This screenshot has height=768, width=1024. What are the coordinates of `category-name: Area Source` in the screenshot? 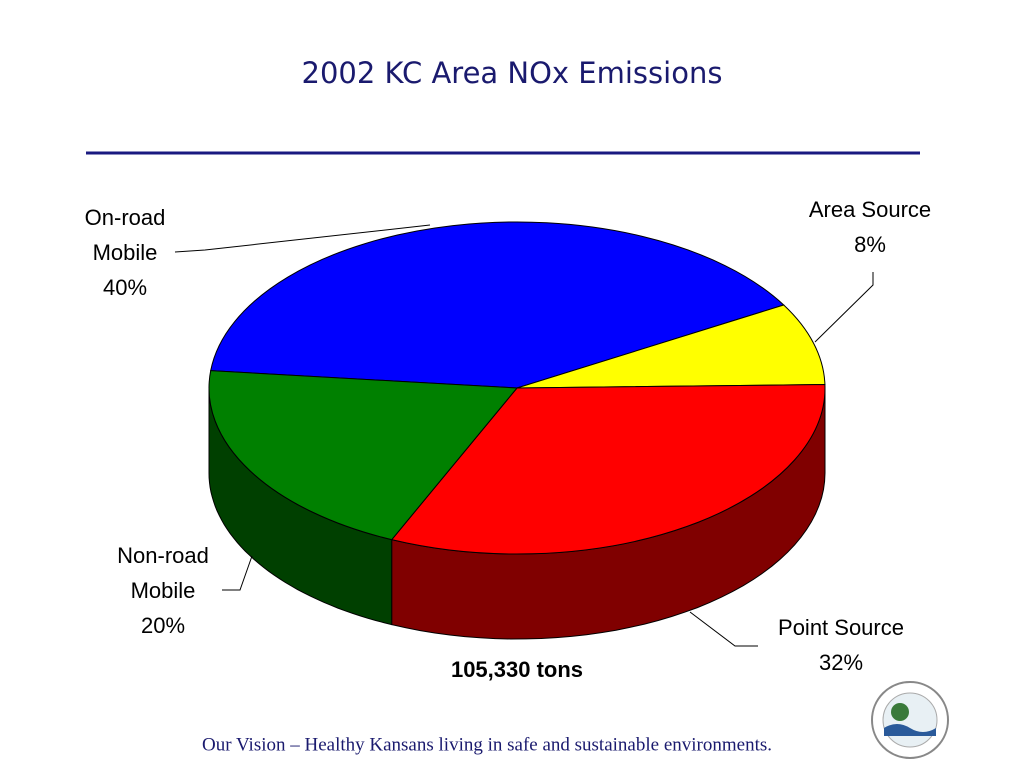 It's located at (870, 209).